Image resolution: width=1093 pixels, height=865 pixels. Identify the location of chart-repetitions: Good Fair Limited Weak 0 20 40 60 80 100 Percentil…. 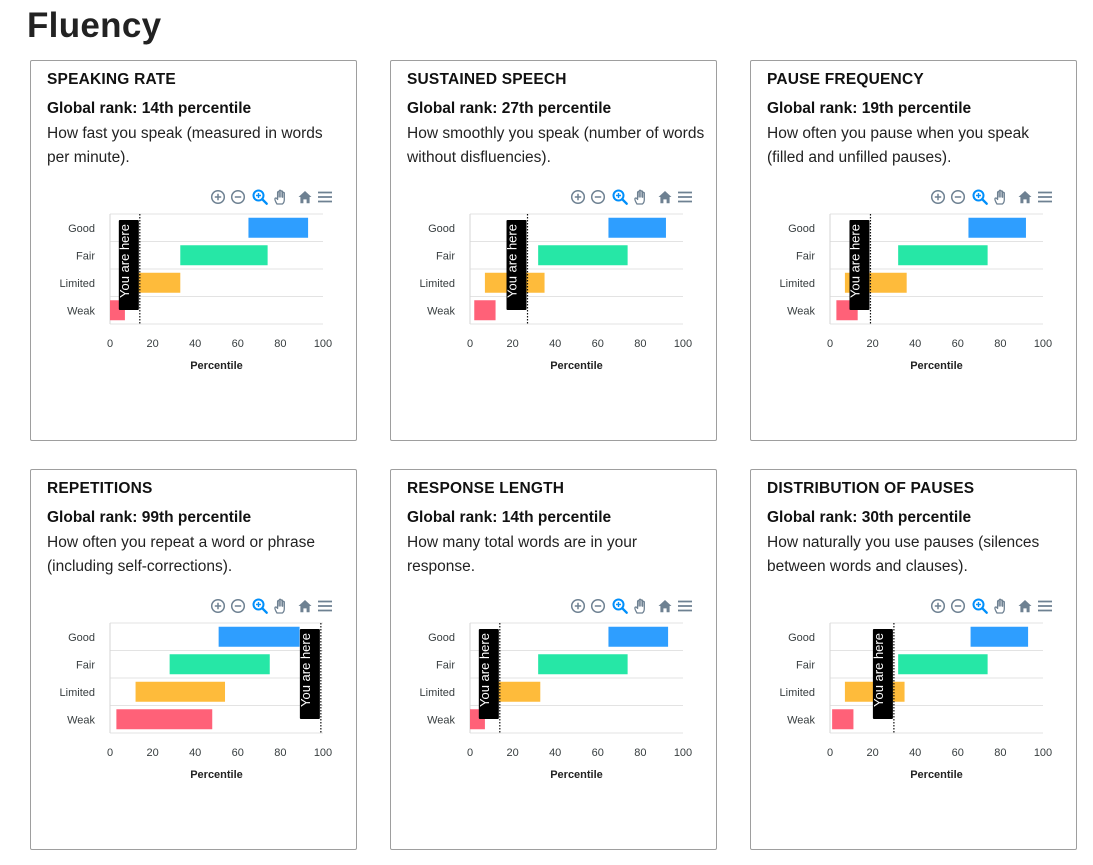
(196, 701).